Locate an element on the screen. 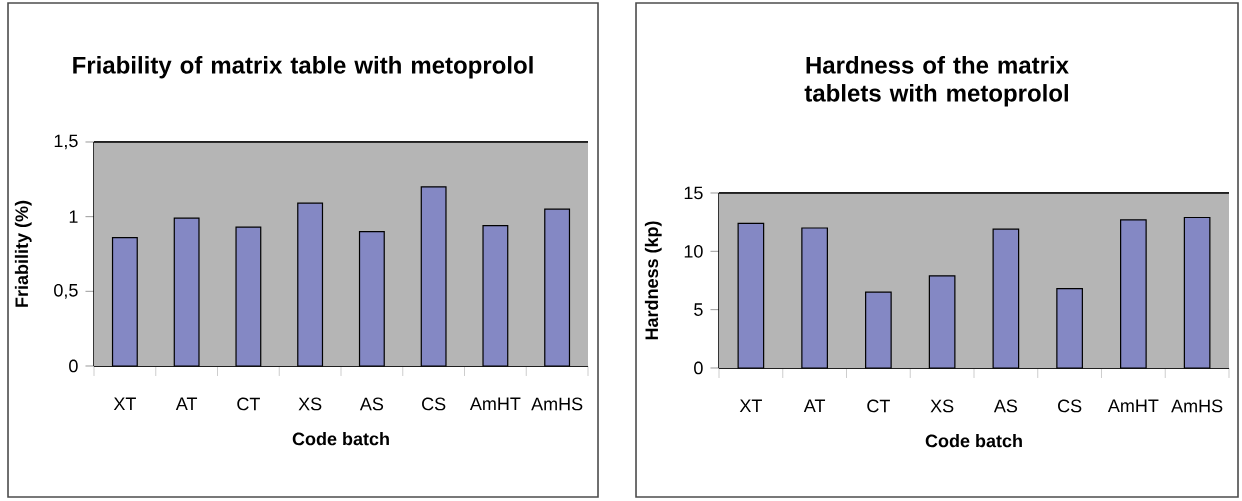 This screenshot has height=501, width=1242. y-tick-label: 5 is located at coordinates (698, 309).